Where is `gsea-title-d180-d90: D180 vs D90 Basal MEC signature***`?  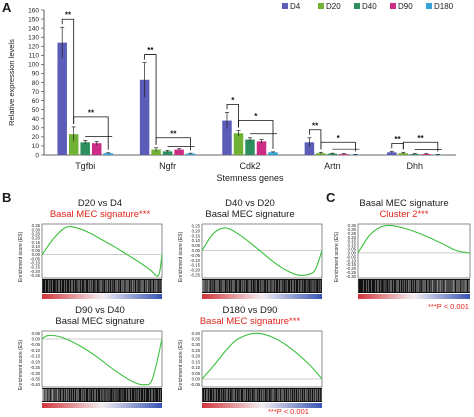
gsea-title-d180-d90: D180 vs D90 Basal MEC signature*** is located at coordinates (250, 316).